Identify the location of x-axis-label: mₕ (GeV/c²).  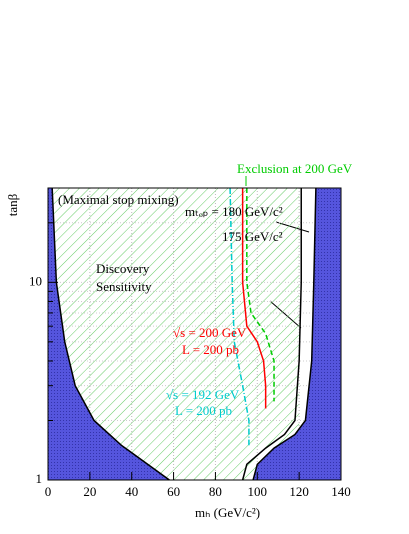
(227, 512).